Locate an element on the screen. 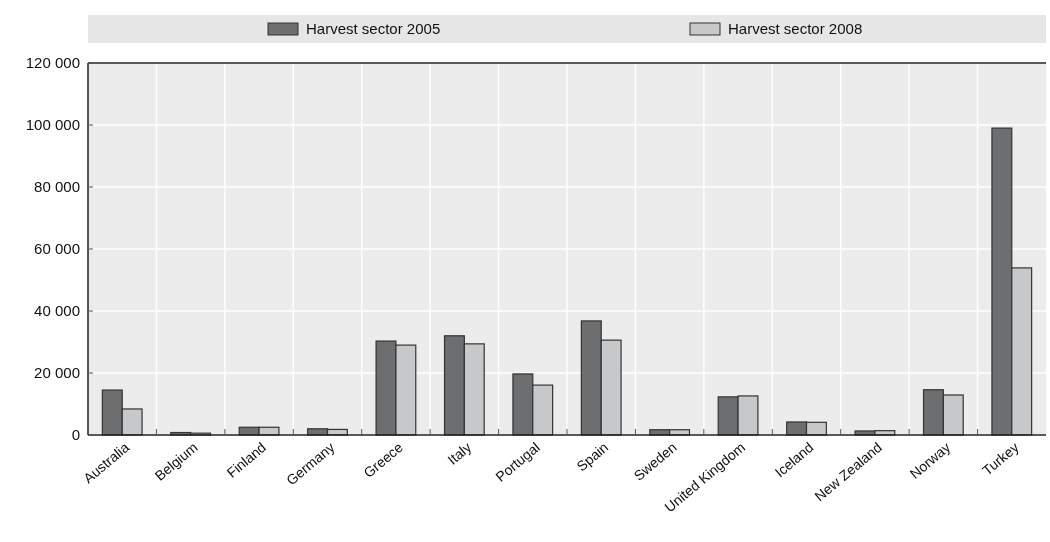  y-tick-label: 40 000 is located at coordinates (57, 311).